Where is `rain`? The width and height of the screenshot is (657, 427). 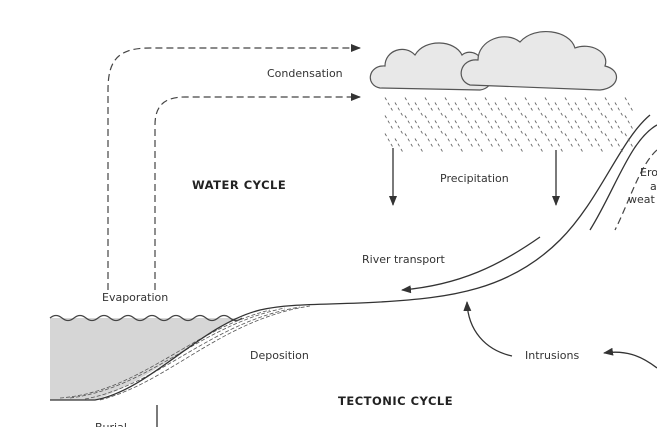
rain is located at coordinates (509, 125).